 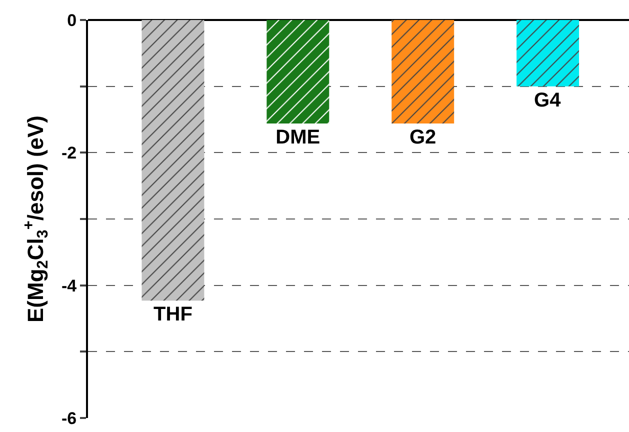 I want to click on y-tick-label: -2, so click(x=69, y=153).